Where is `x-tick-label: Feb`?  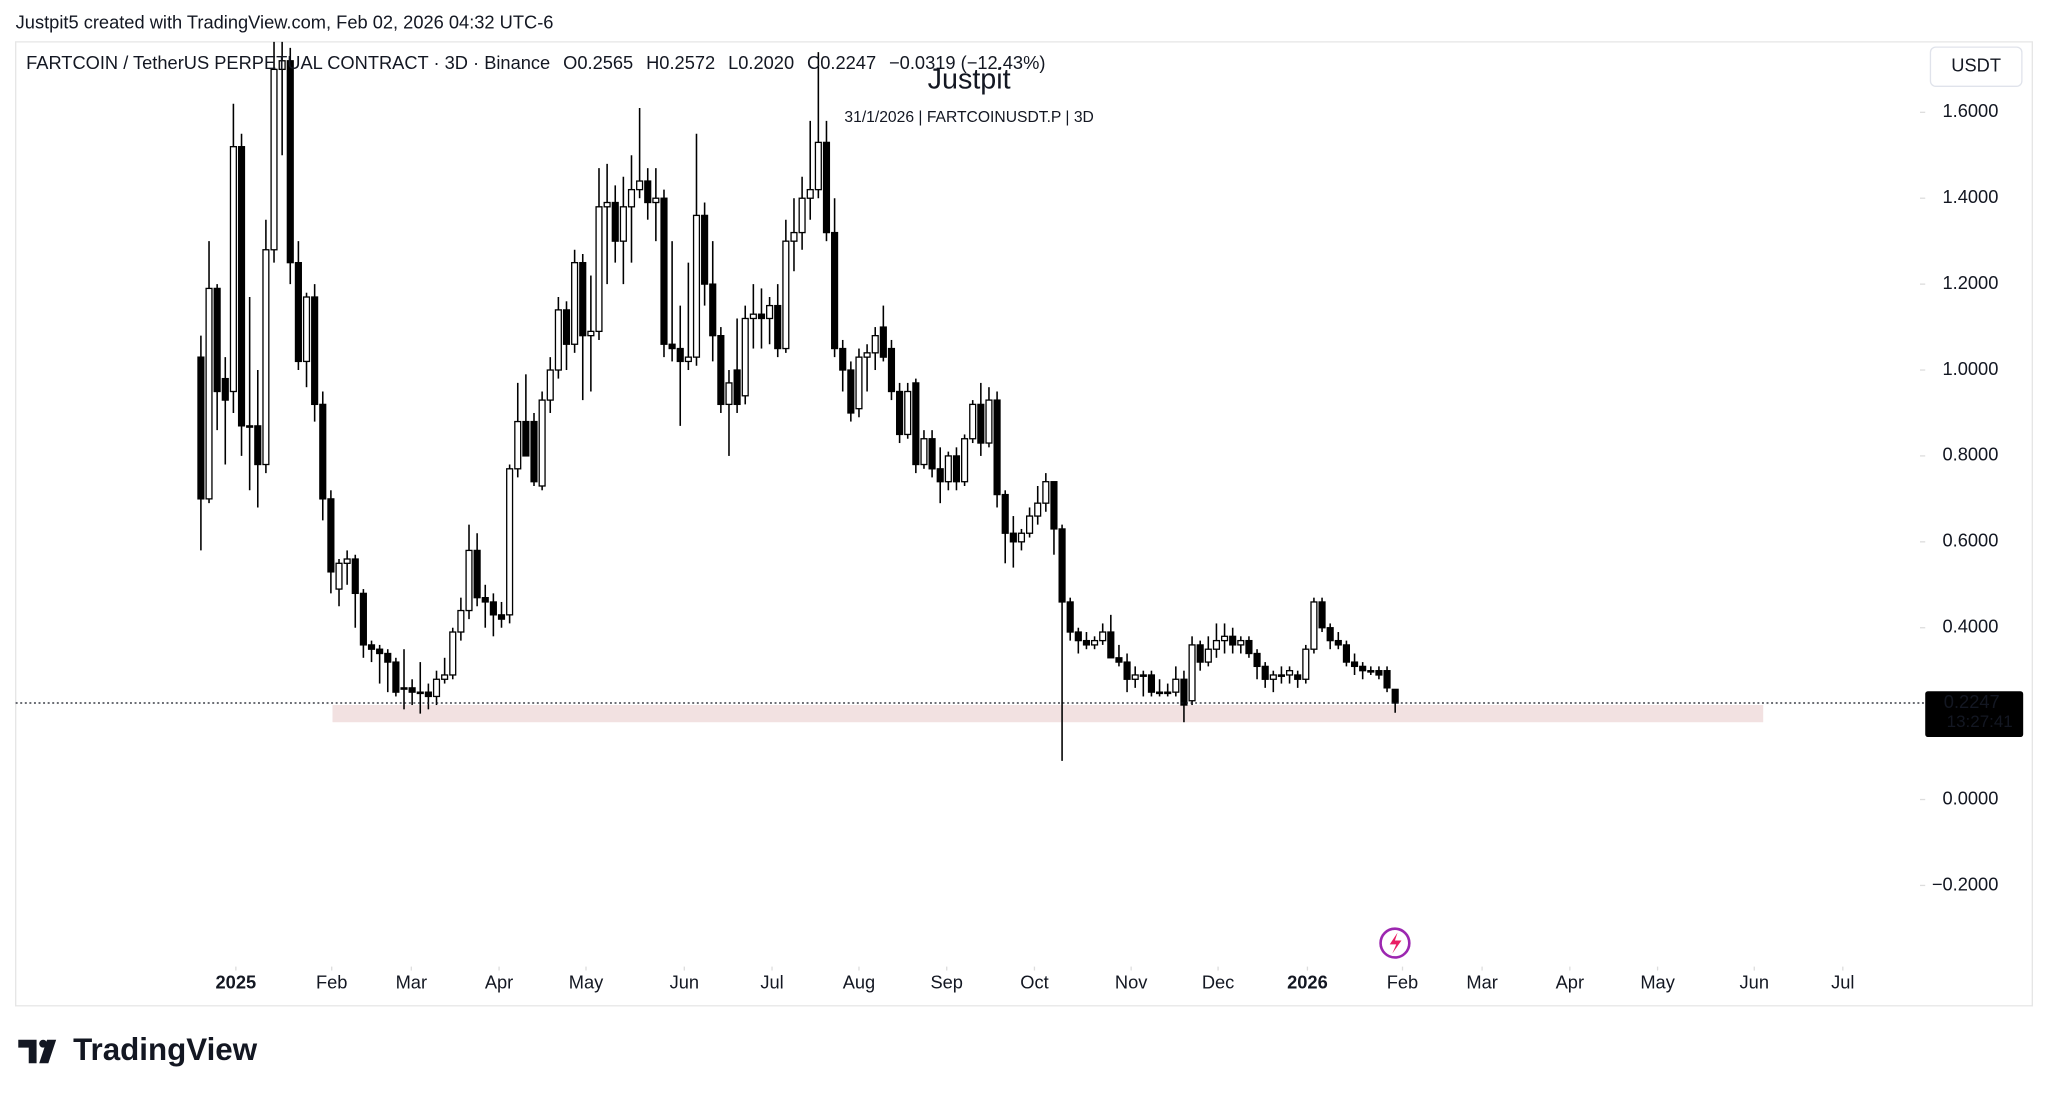
x-tick-label: Feb is located at coordinates (1402, 981).